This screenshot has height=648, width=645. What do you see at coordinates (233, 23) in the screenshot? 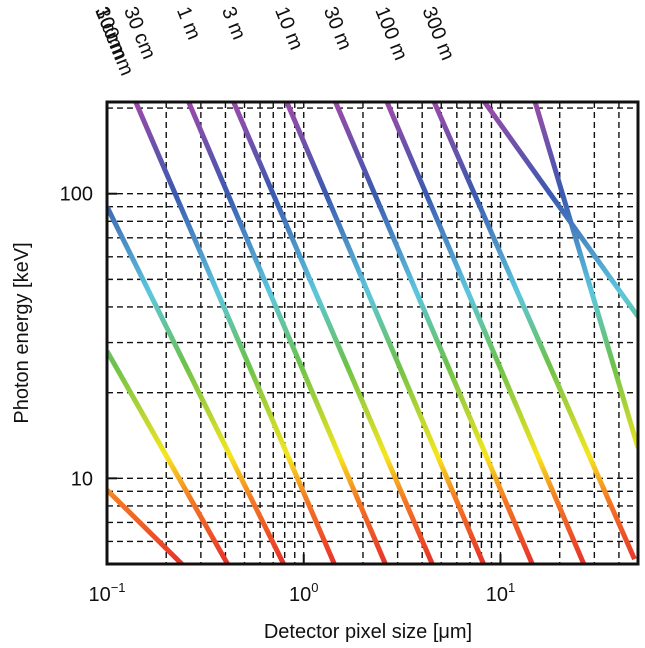
I see `series-label-5: 3 m` at bounding box center [233, 23].